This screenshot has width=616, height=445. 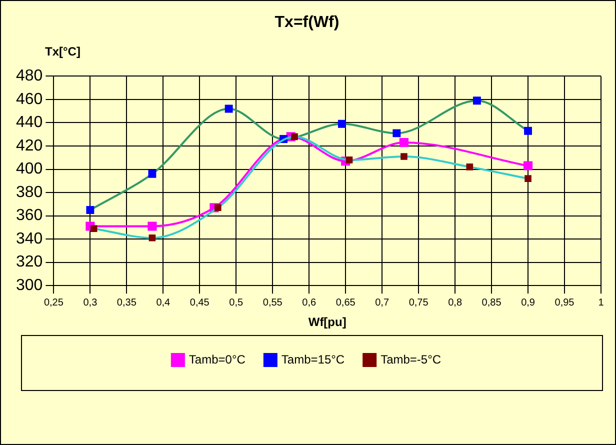 I want to click on x-tick-label: 0,5, so click(x=236, y=302).